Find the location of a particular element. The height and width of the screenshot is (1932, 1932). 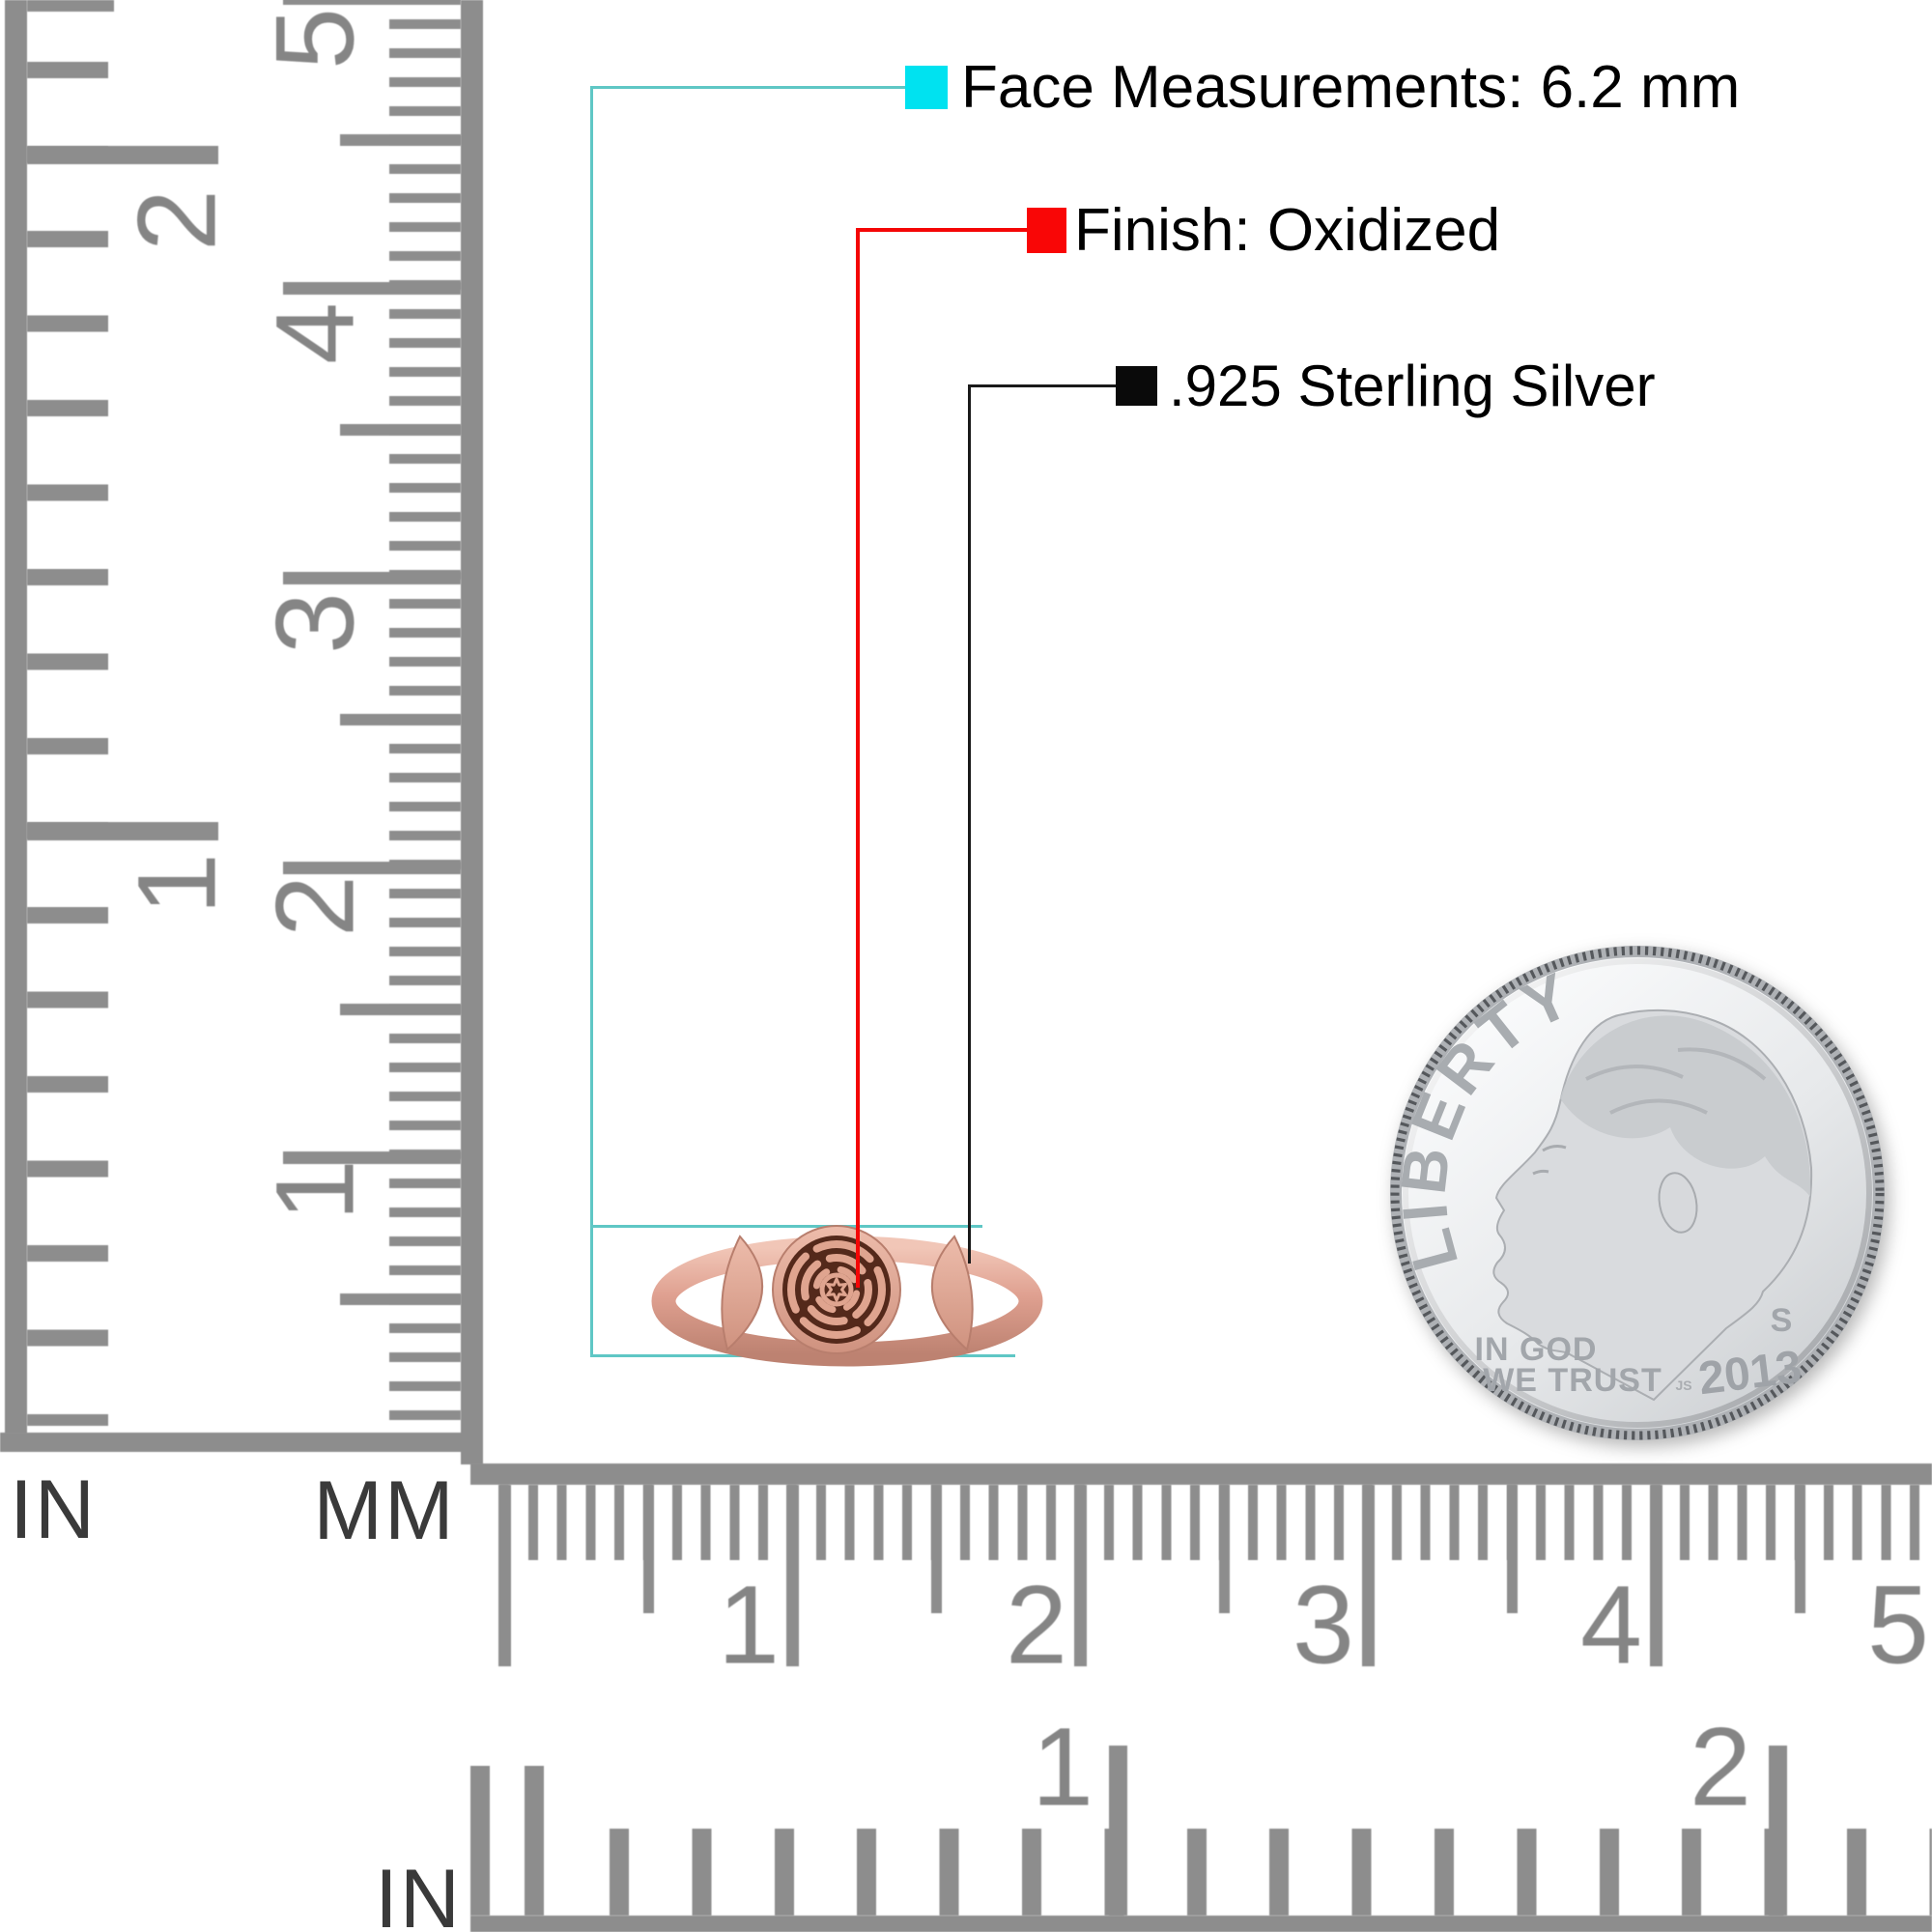

metal-callout-hline is located at coordinates (1042, 385).